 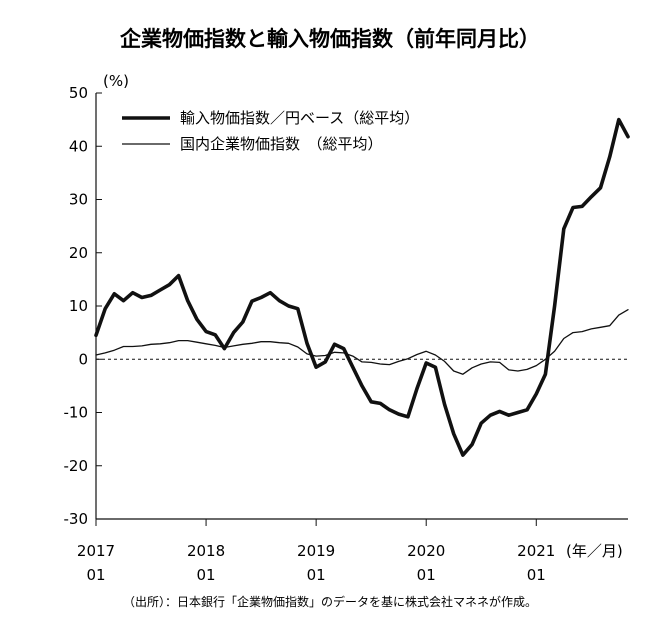 What do you see at coordinates (116, 81) in the screenshot?
I see `y-unit-label: (%)` at bounding box center [116, 81].